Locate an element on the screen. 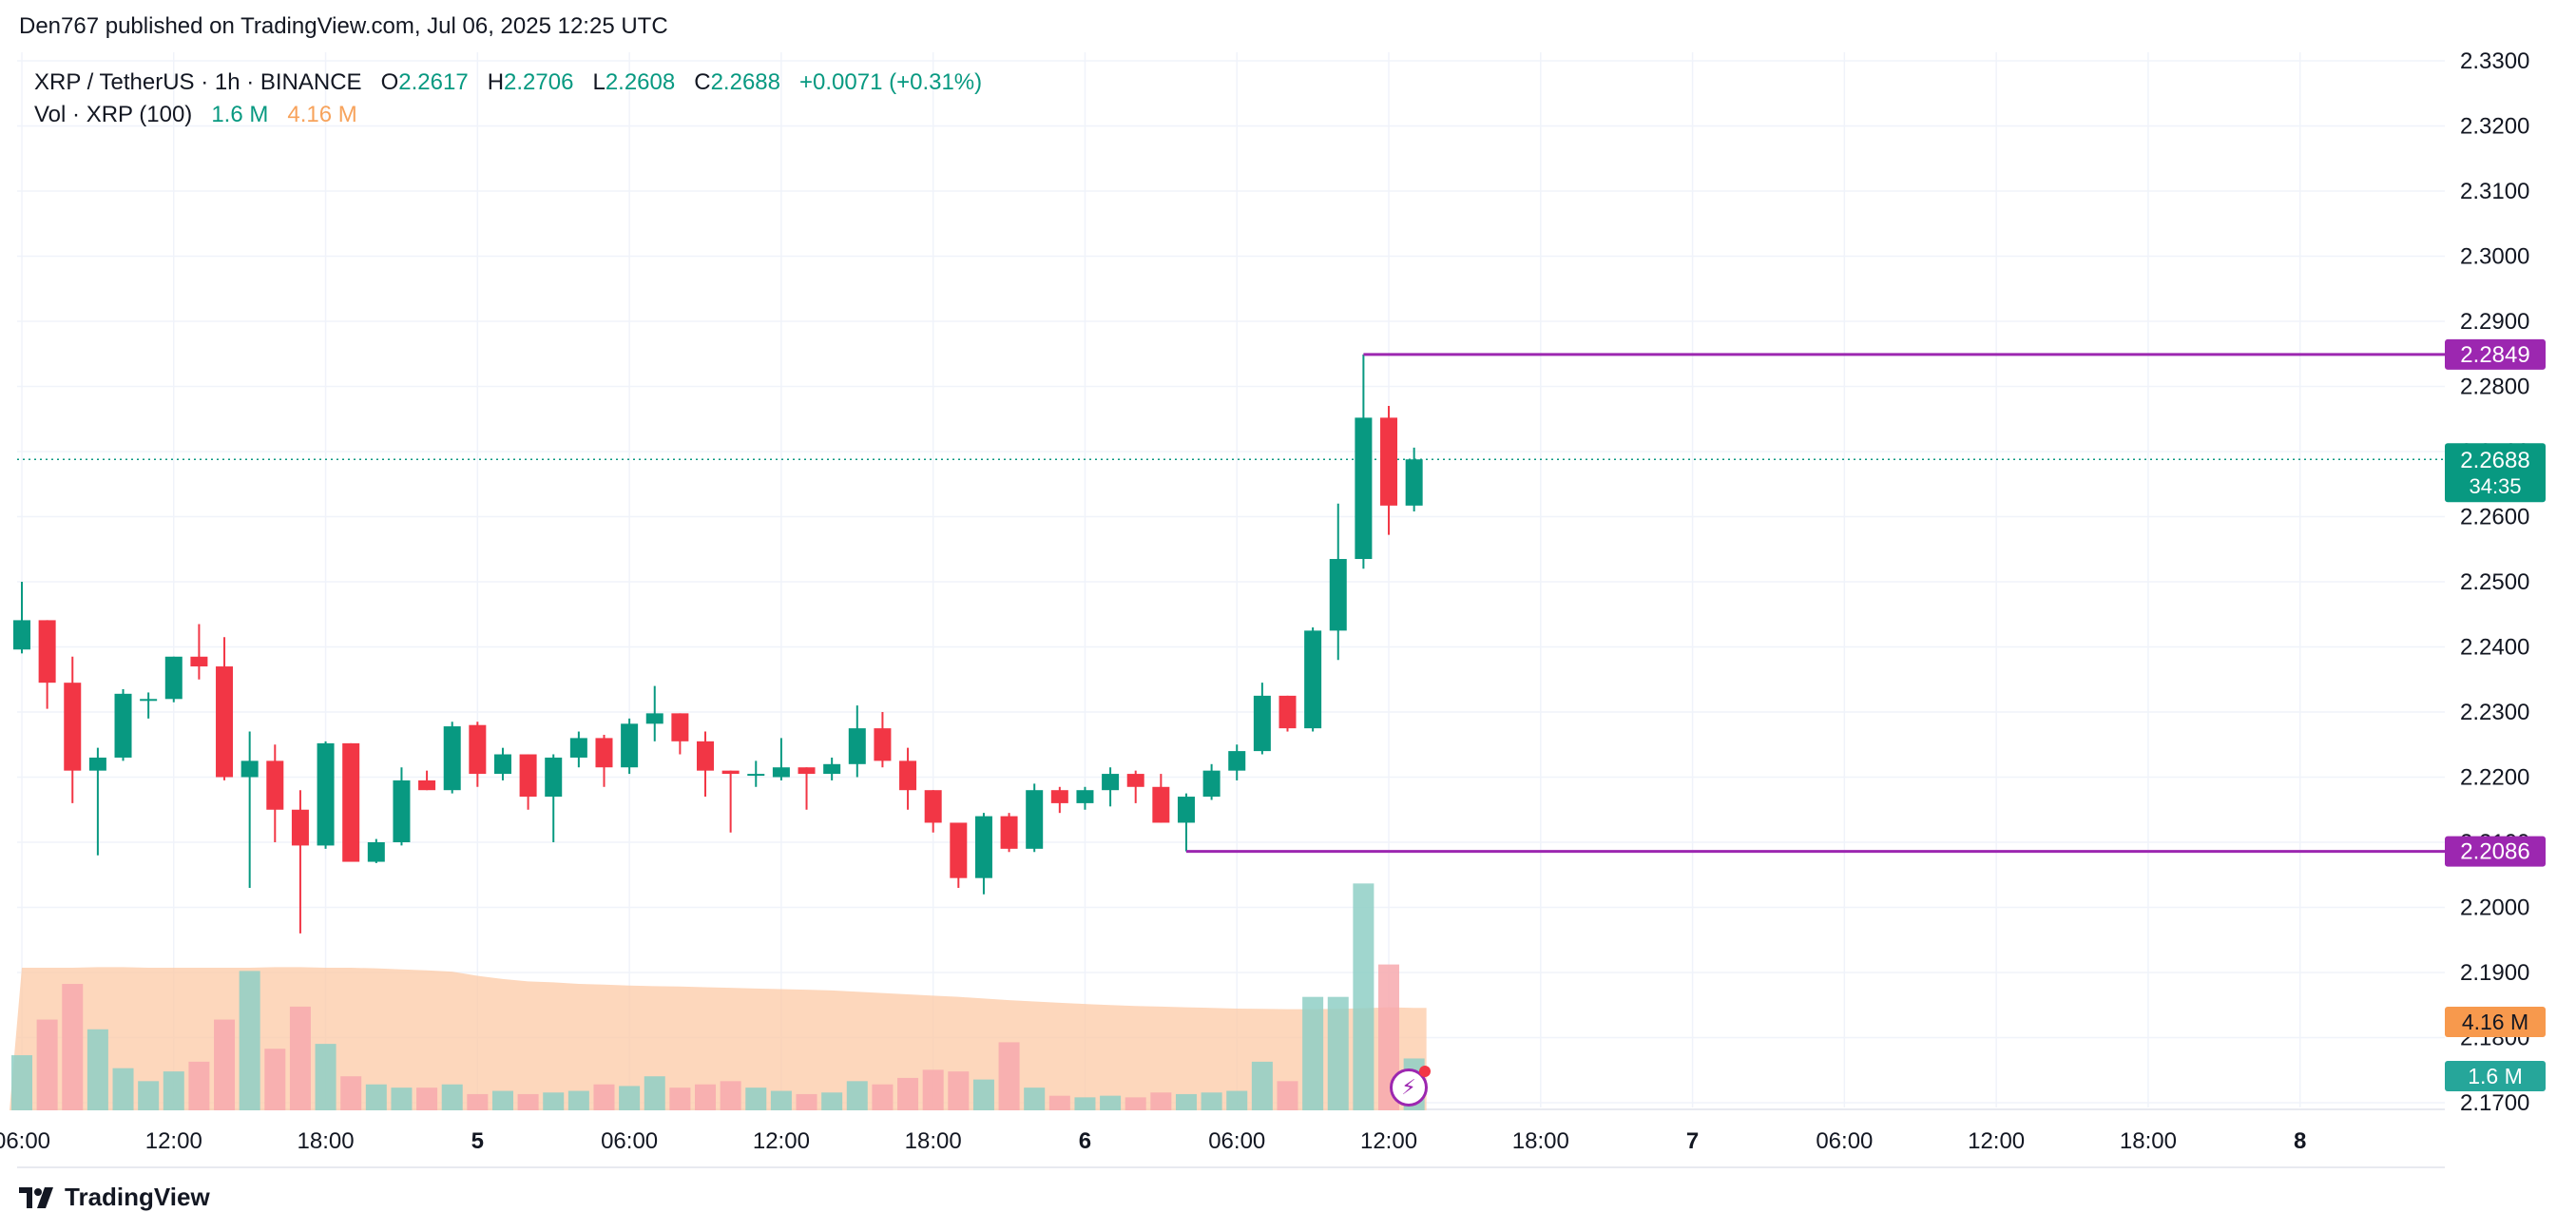 This screenshot has height=1232, width=2576. tv-logo-icon is located at coordinates (36, 1197).